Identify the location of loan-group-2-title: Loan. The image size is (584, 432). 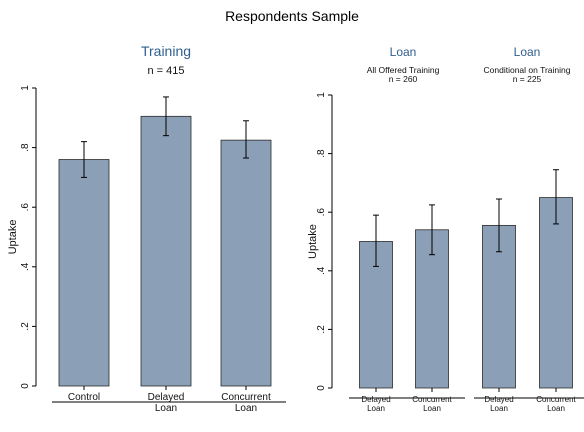
(527, 52).